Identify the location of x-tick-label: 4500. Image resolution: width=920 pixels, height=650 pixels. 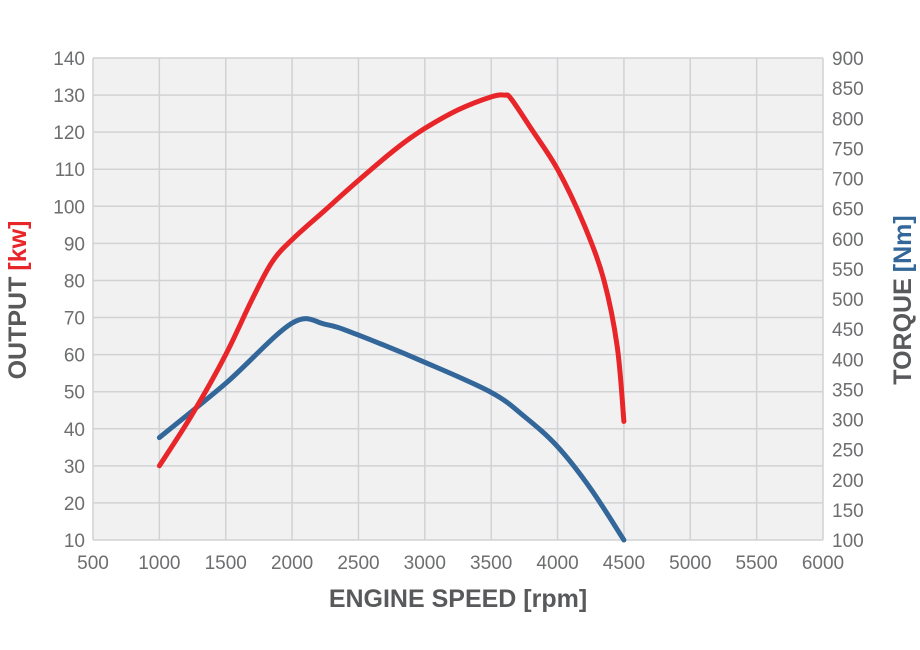
(624, 563).